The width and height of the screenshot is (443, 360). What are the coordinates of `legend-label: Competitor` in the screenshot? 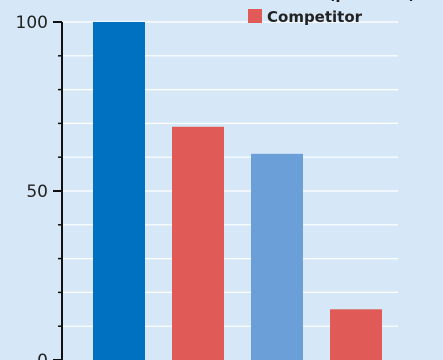 It's located at (315, 17).